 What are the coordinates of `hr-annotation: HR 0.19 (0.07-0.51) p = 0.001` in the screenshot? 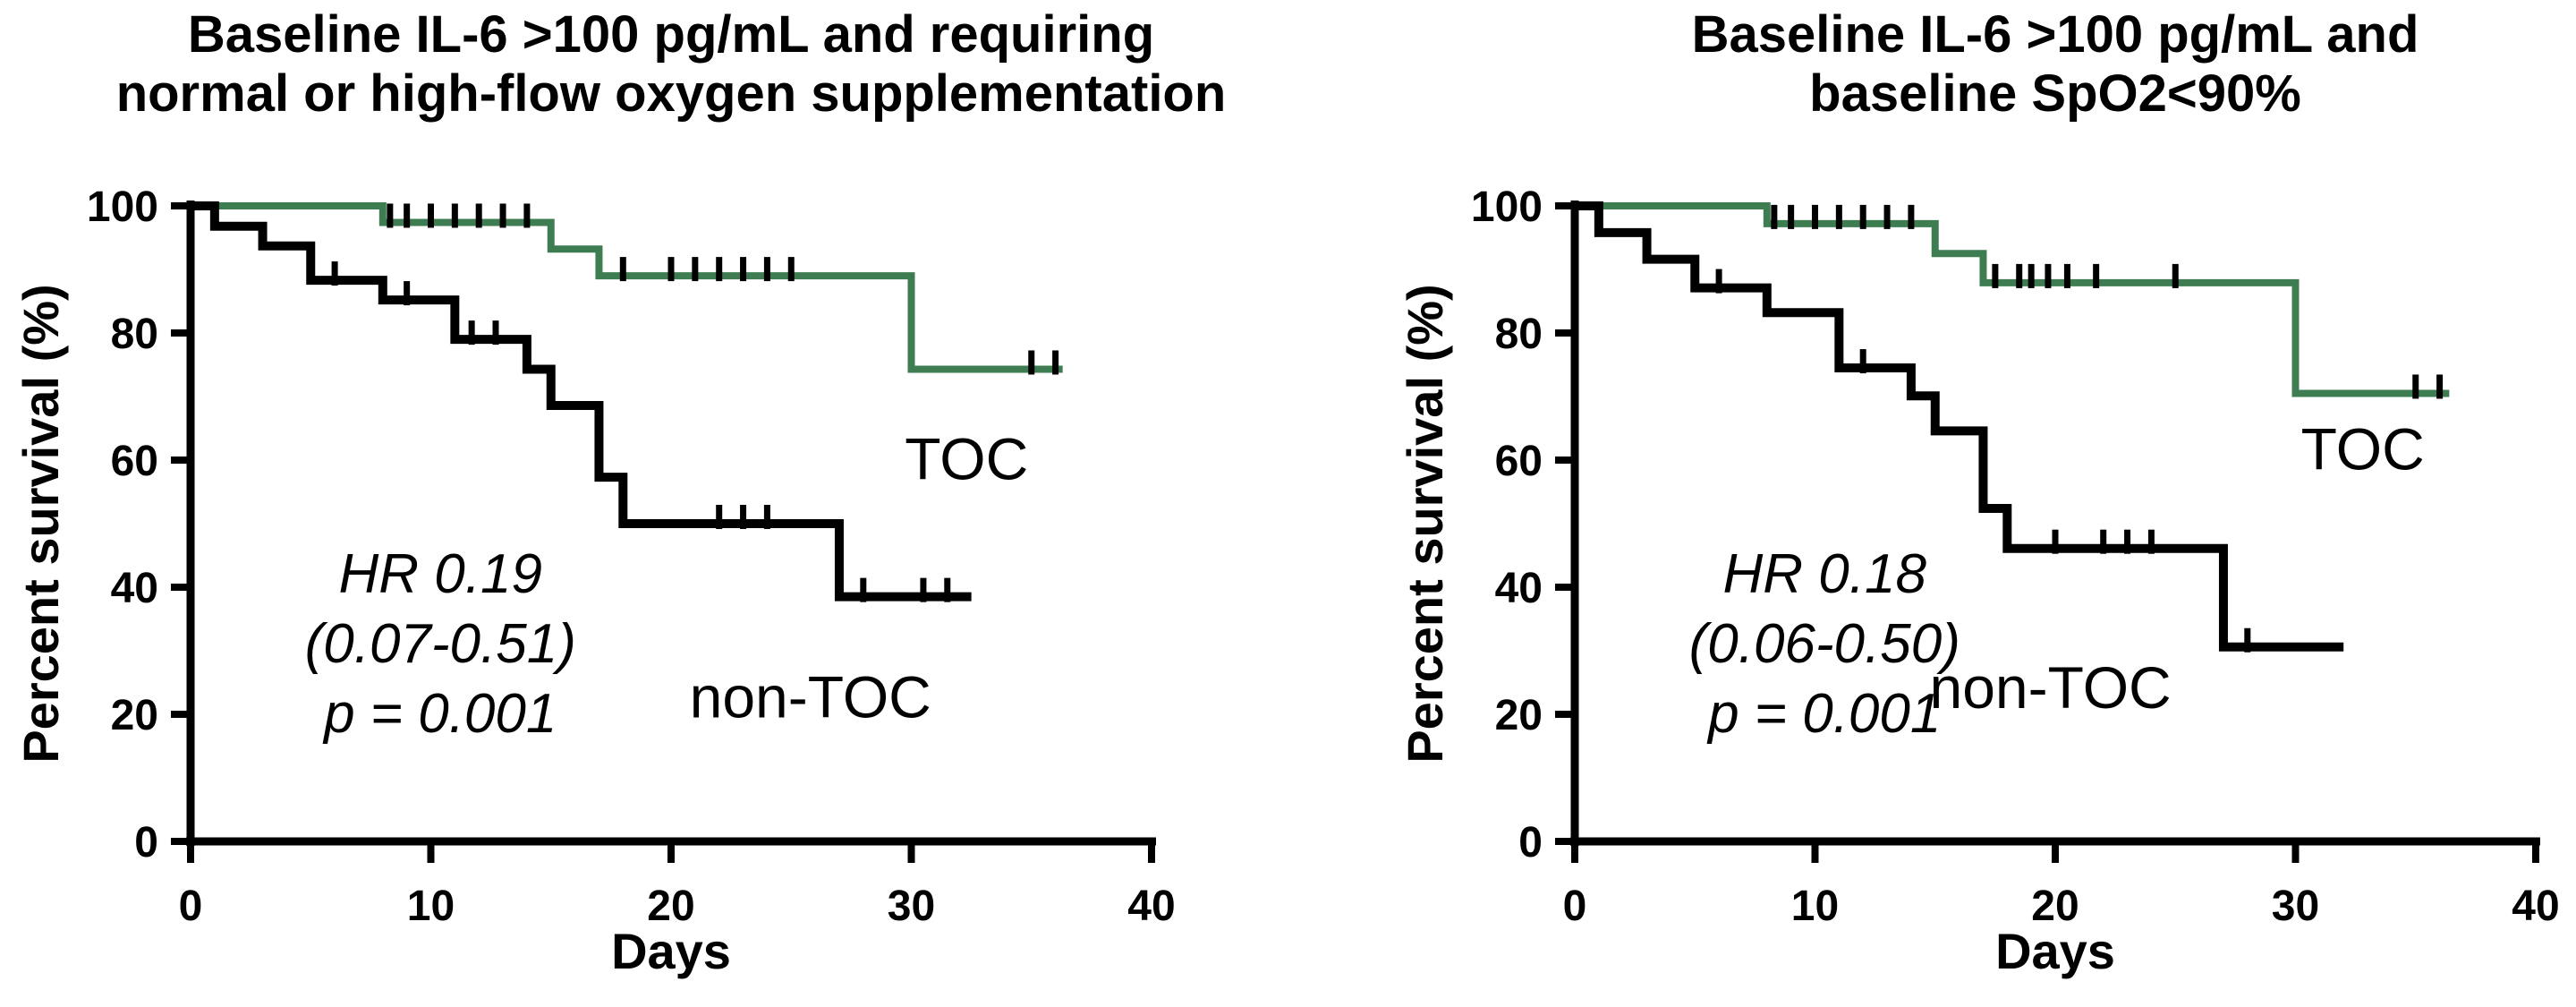 It's located at (440, 644).